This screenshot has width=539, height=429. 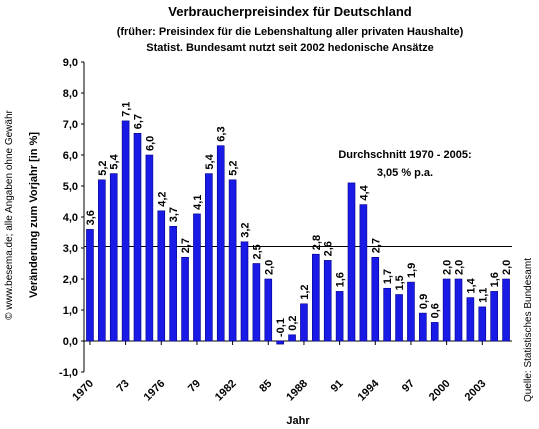 I want to click on source: Quelle: Statistisches Bundesamt, so click(x=528, y=330).